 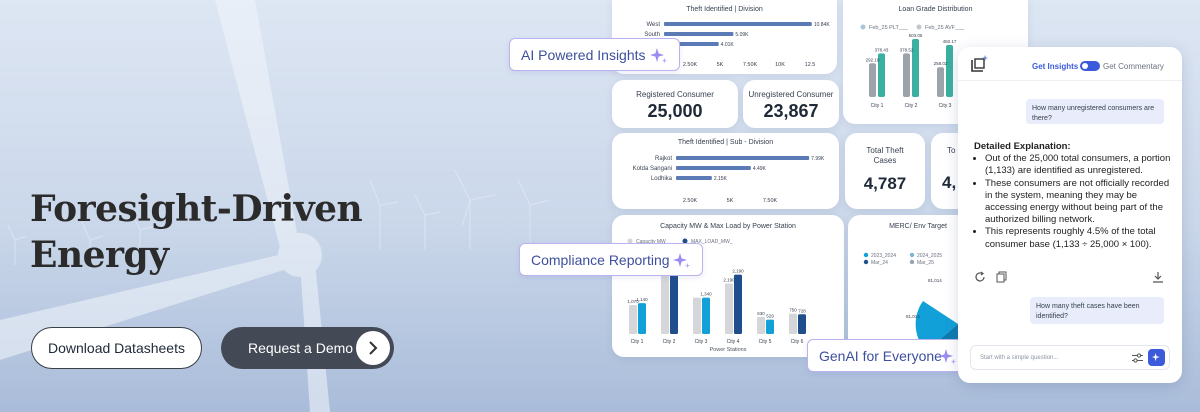 What do you see at coordinates (936, 326) in the screenshot?
I see `pie-slice` at bounding box center [936, 326].